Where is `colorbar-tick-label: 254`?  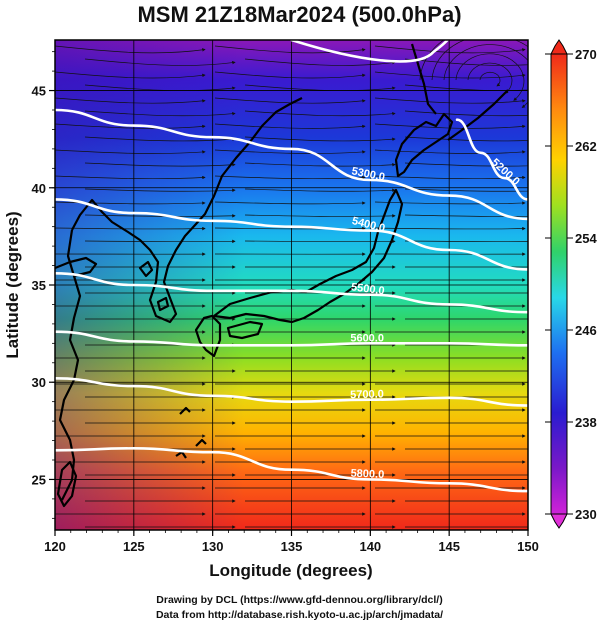
colorbar-tick-label: 254 is located at coordinates (586, 238).